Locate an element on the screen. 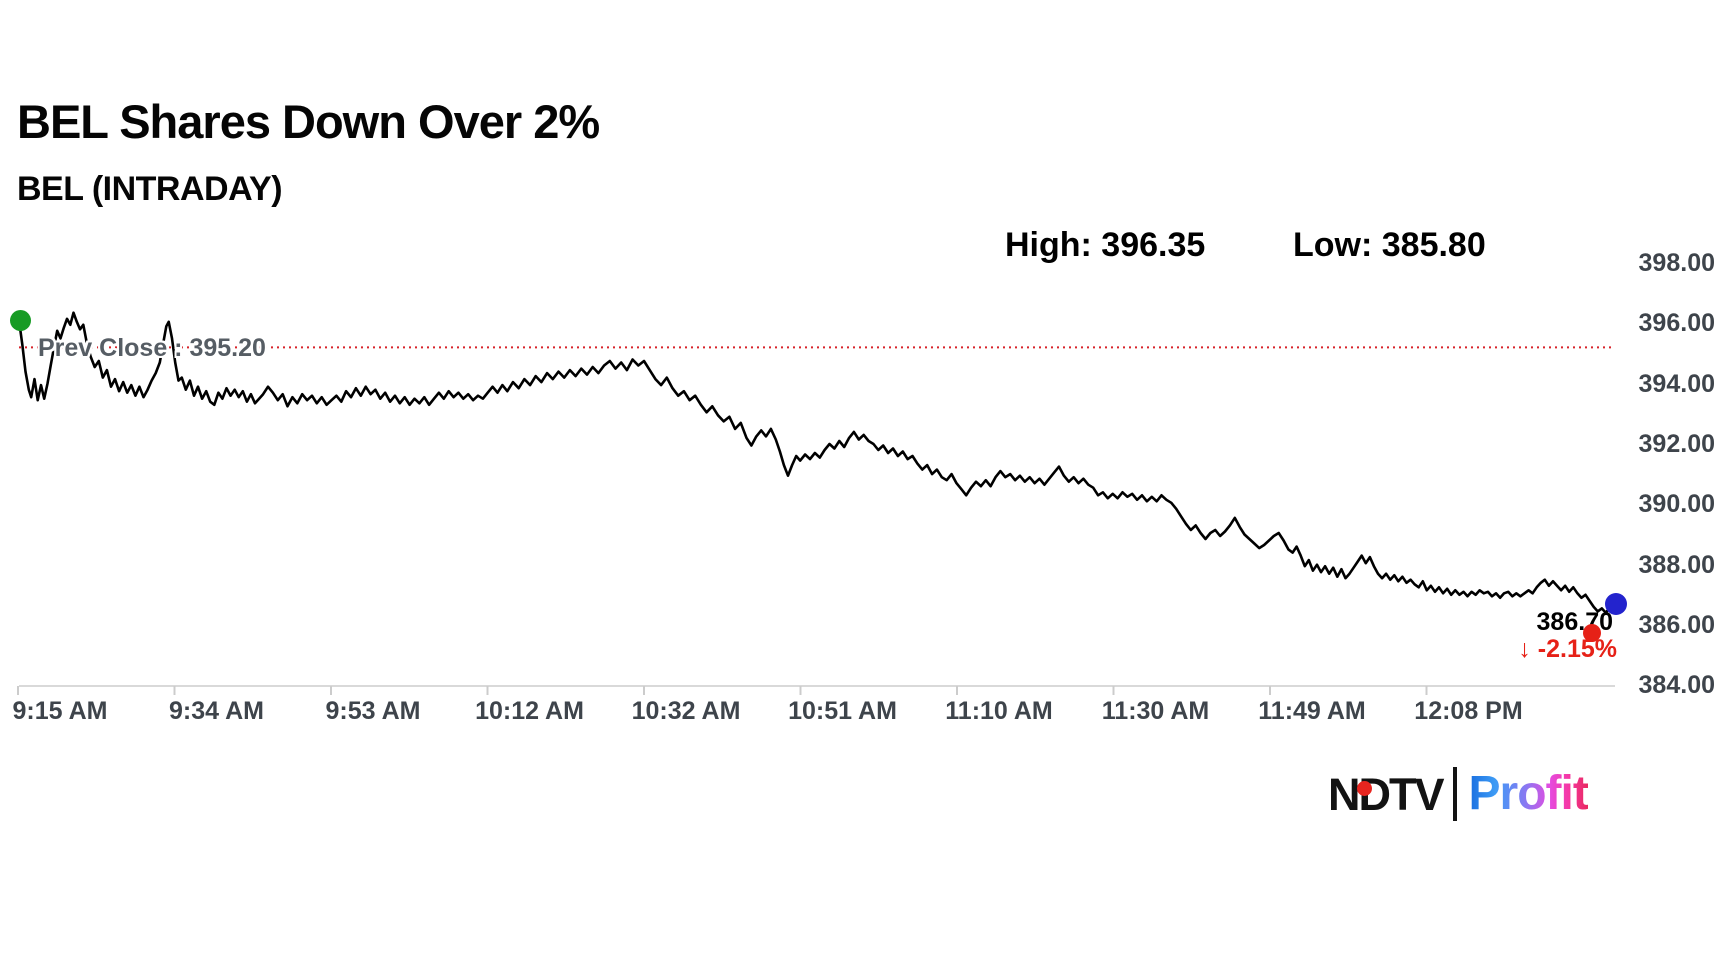 This screenshot has width=1728, height=972. low-marker-dot is located at coordinates (1592, 633).